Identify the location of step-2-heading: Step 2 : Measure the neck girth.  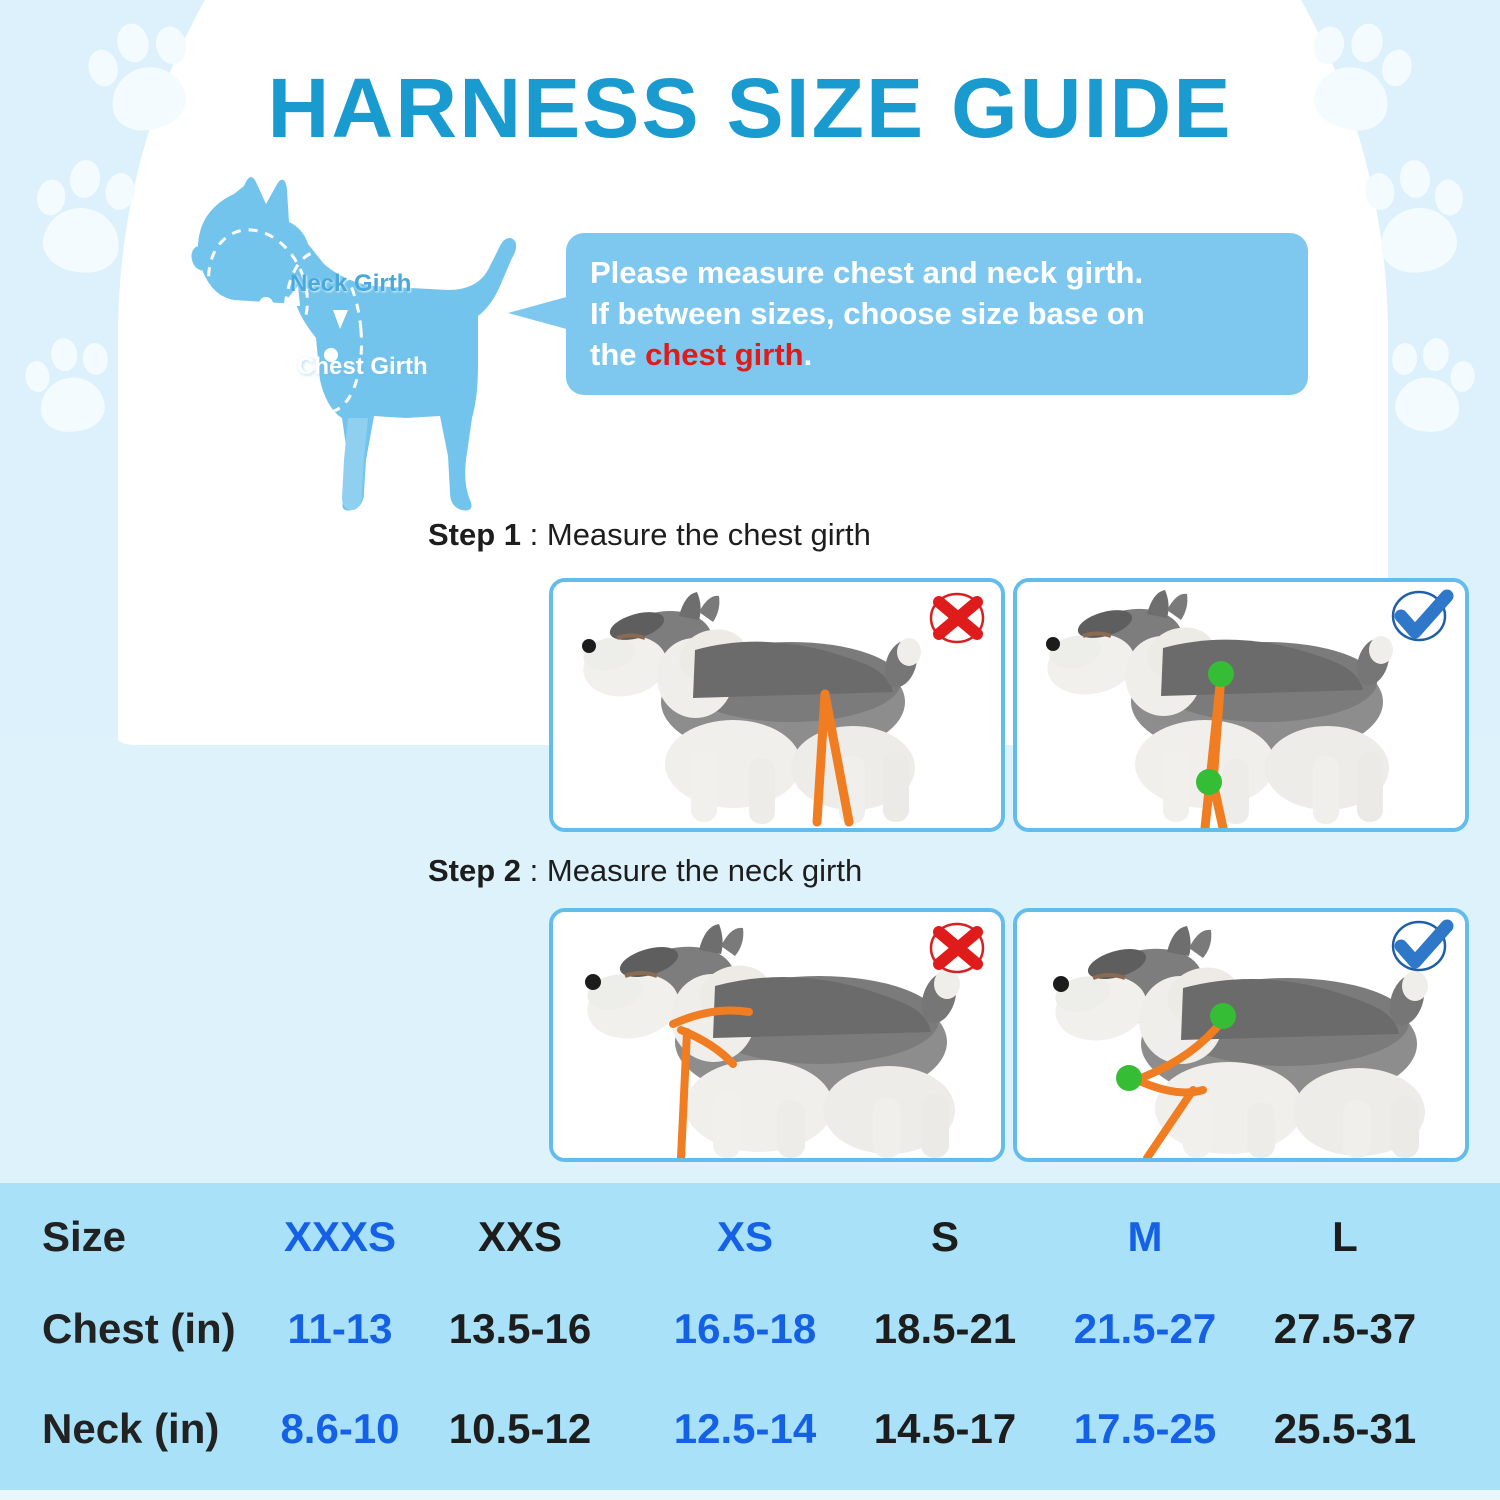
(645, 871).